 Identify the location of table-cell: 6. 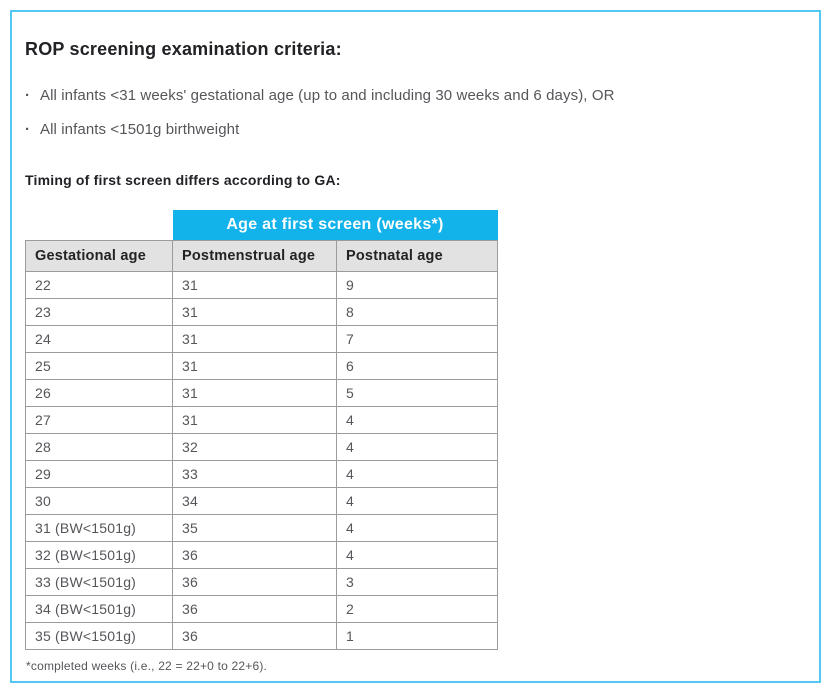
(417, 365).